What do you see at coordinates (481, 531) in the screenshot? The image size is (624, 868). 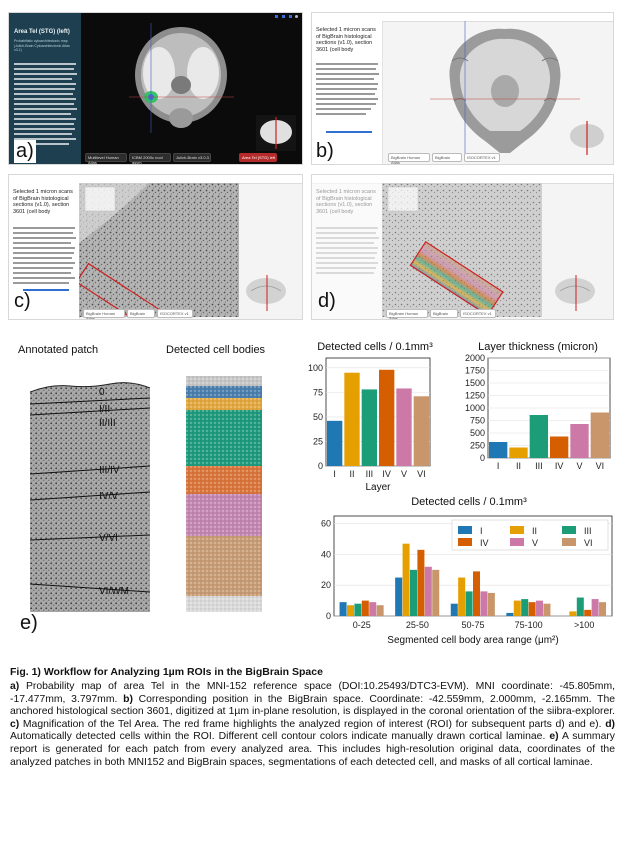 I see `legend-label: I` at bounding box center [481, 531].